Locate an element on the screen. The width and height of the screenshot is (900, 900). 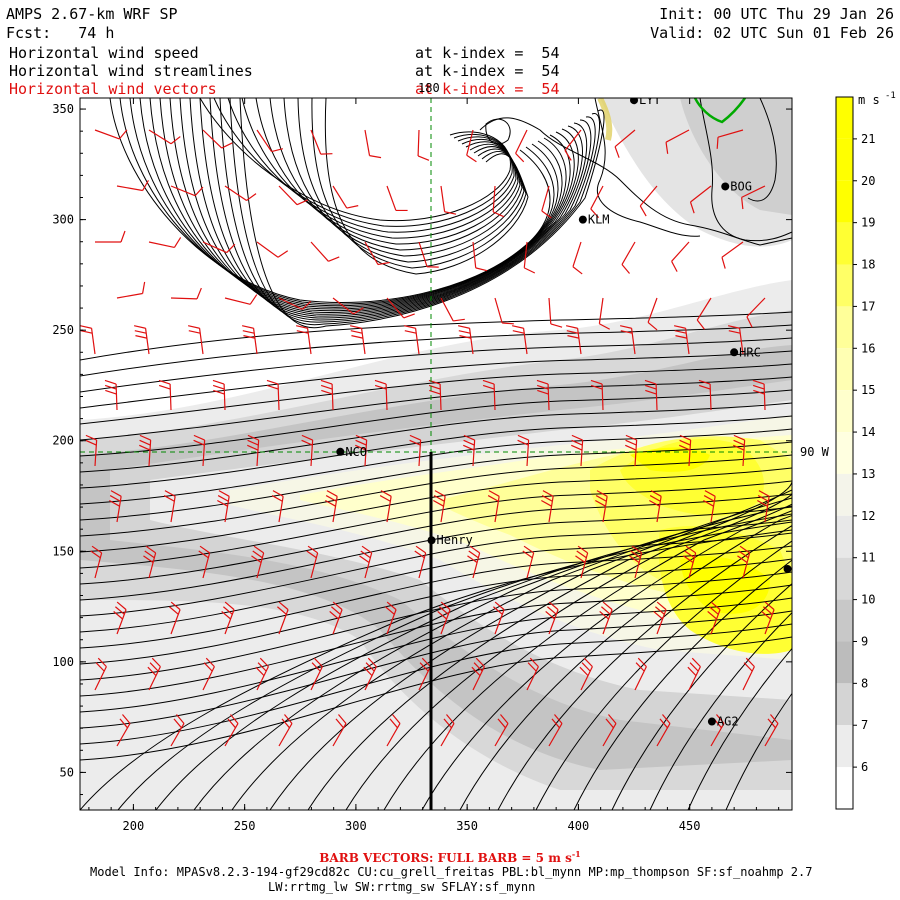
colorbar-unit: m s is located at coordinates (869, 100).